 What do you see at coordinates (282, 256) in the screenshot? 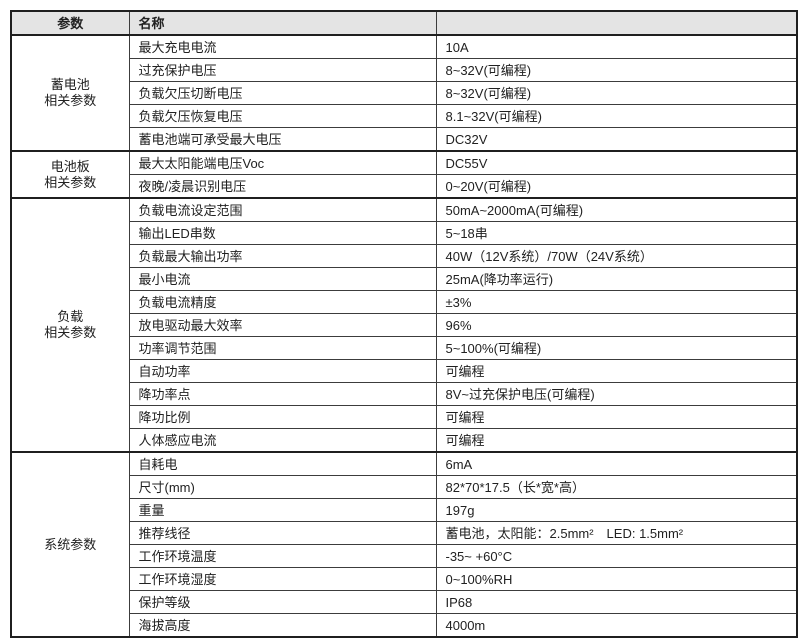
I see `parameter-name-cell: 负载最大输出功率` at bounding box center [282, 256].